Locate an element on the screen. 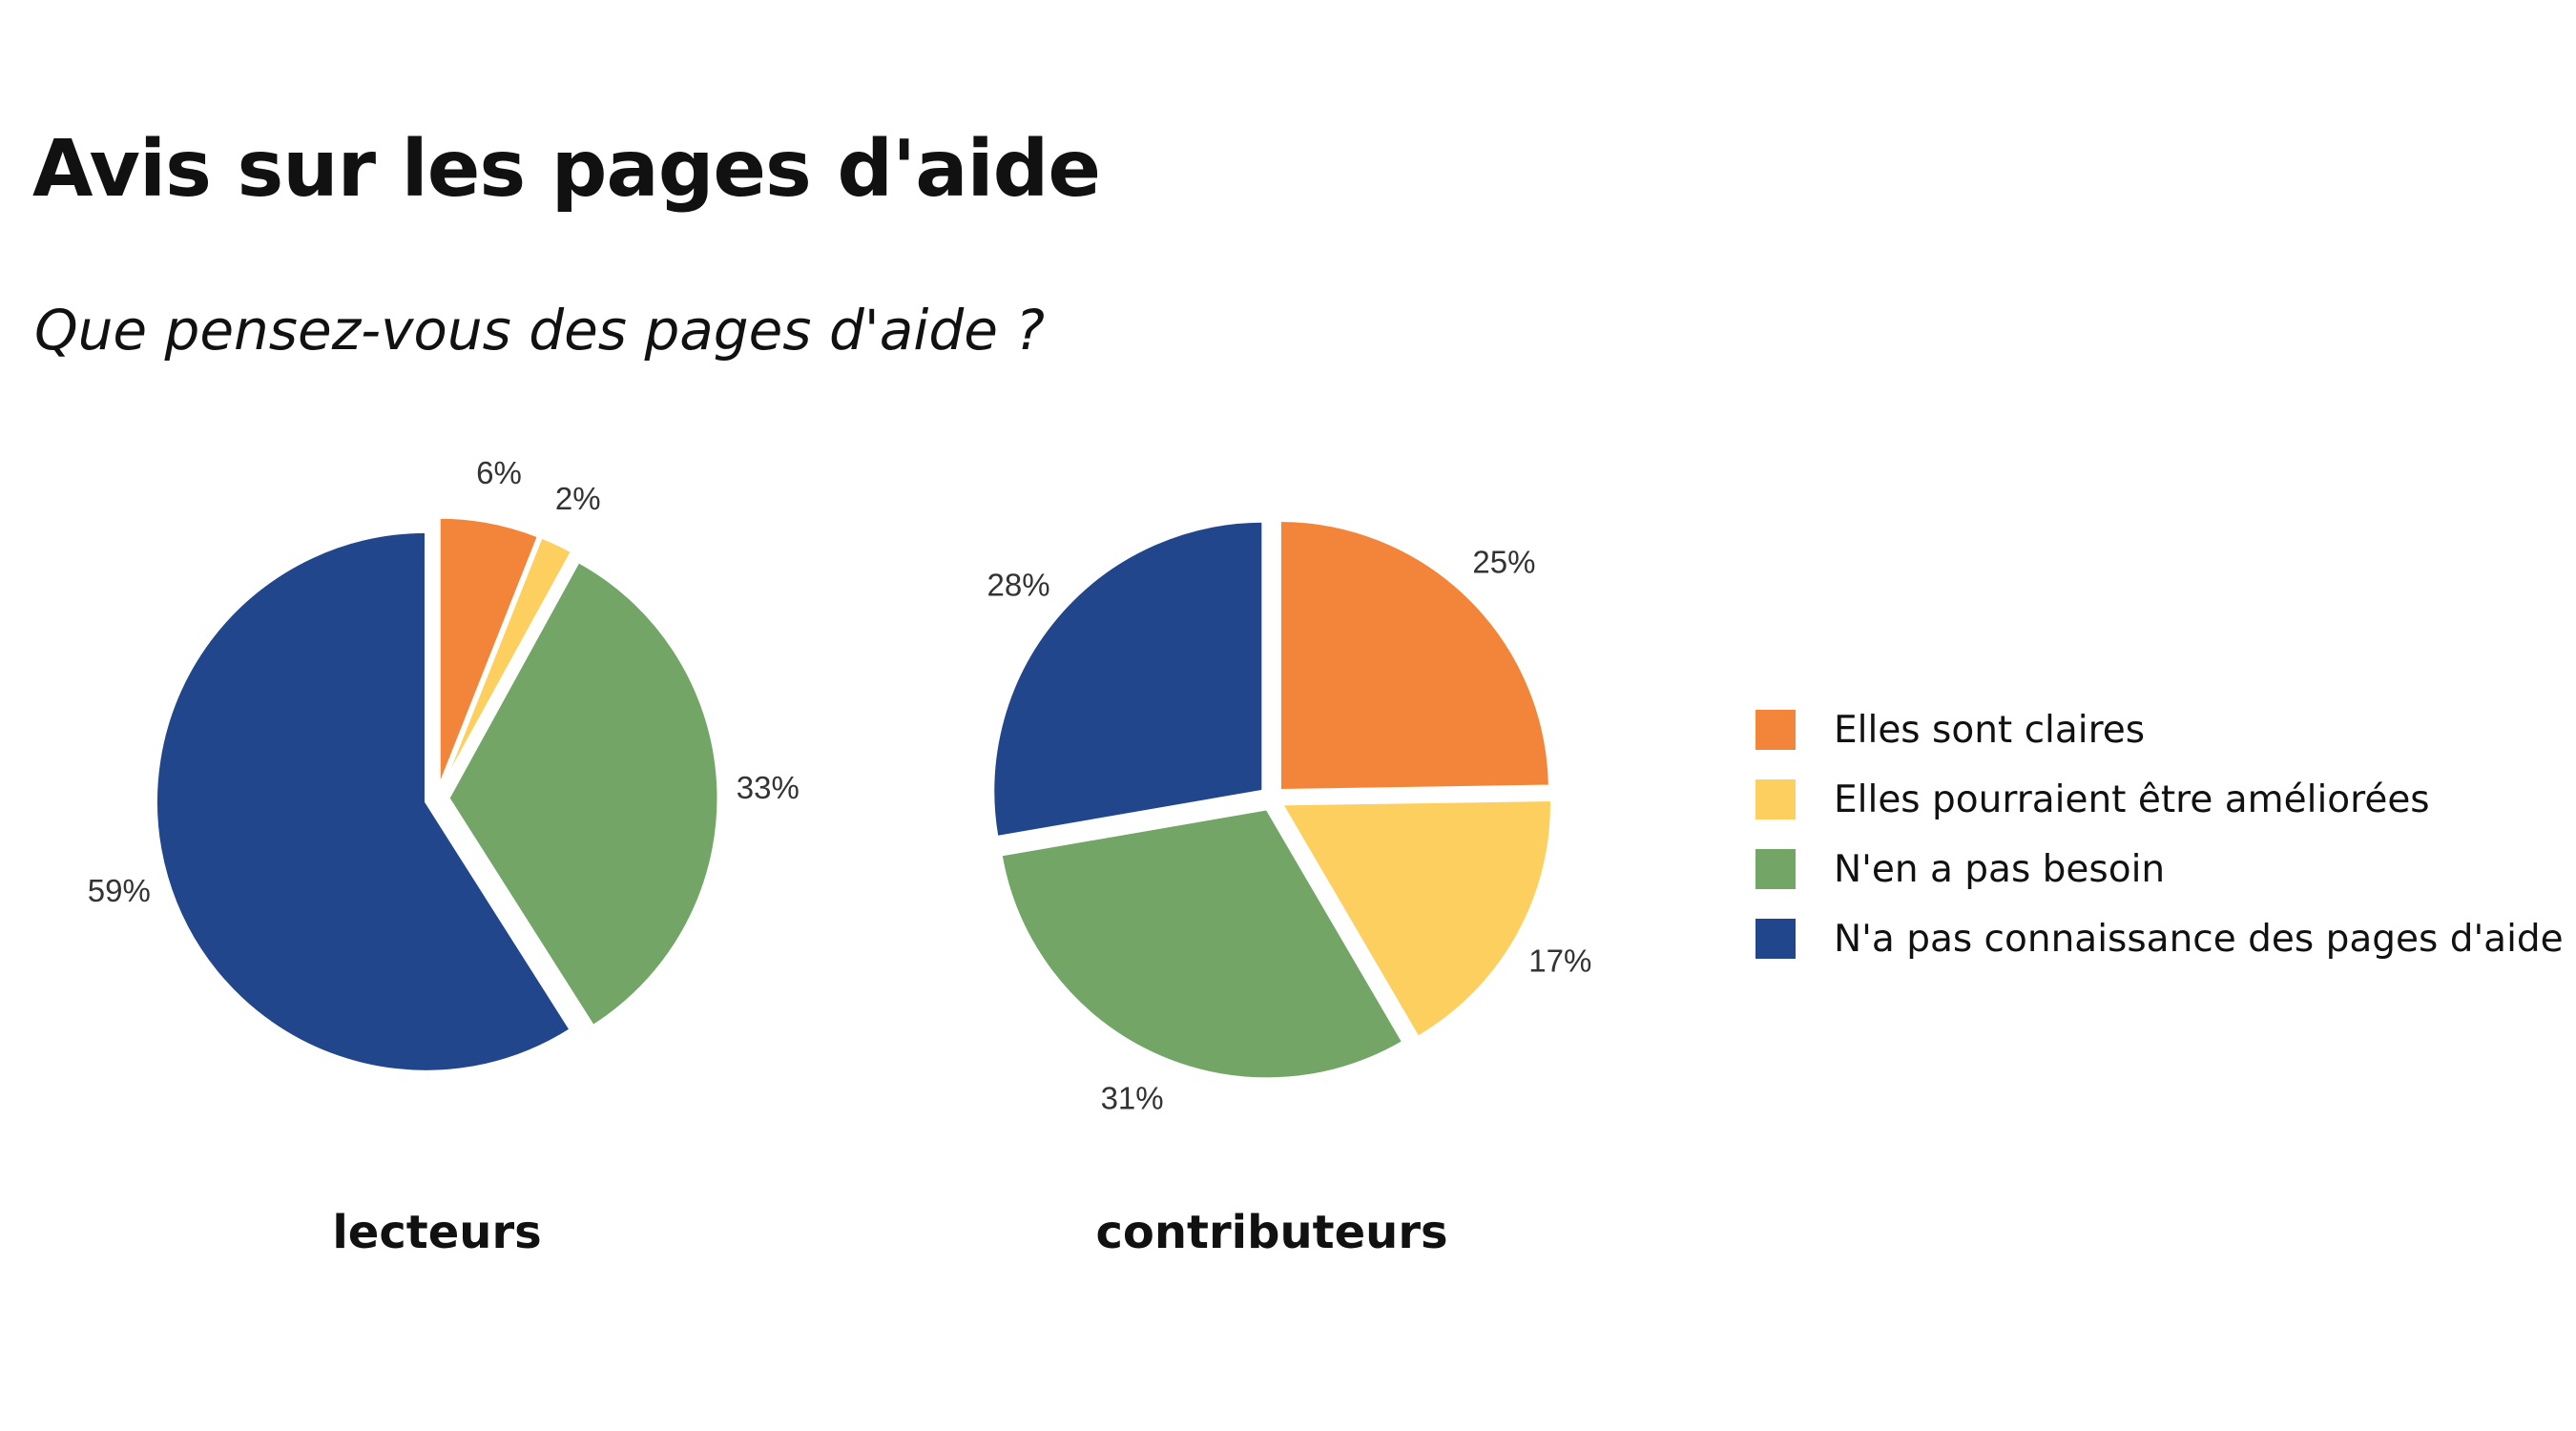 The width and height of the screenshot is (2576, 1431). legend-label: N'en a pas besoin is located at coordinates (1999, 869).